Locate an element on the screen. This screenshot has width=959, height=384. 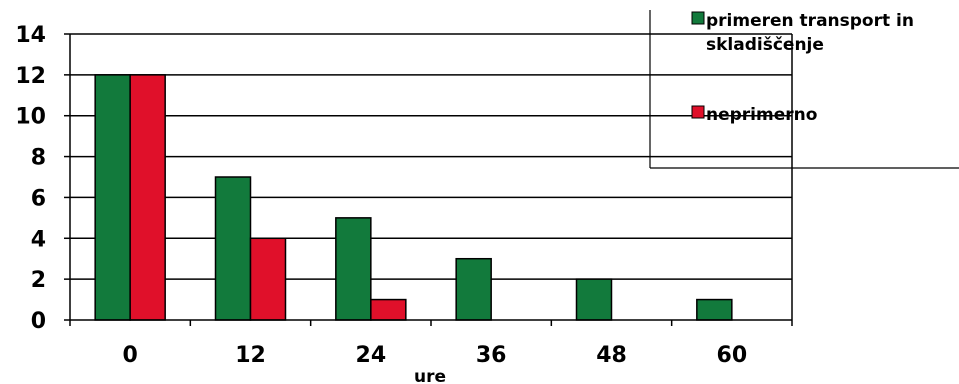
legend-label: neprimerno is located at coordinates (761, 115).